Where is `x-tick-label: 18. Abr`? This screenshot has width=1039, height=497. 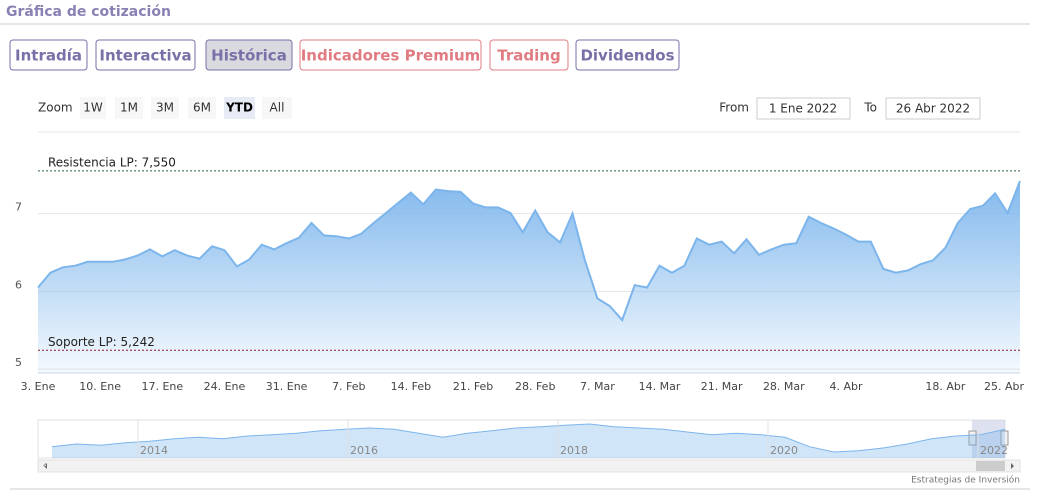
x-tick-label: 18. Abr is located at coordinates (945, 386).